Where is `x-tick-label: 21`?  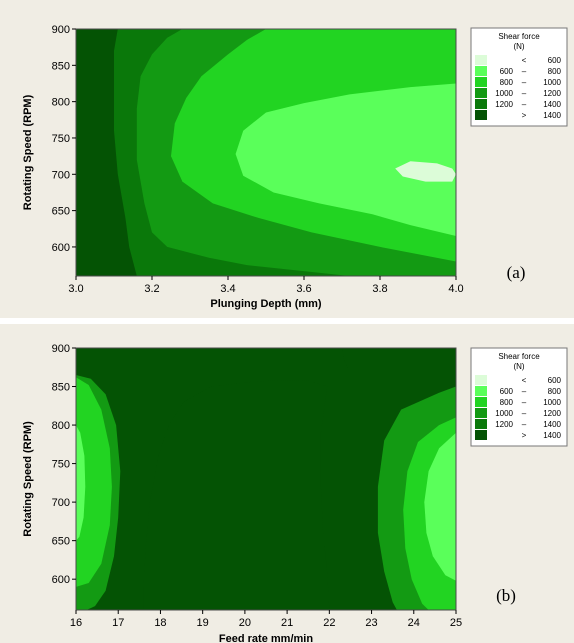
x-tick-label: 21 is located at coordinates (287, 623).